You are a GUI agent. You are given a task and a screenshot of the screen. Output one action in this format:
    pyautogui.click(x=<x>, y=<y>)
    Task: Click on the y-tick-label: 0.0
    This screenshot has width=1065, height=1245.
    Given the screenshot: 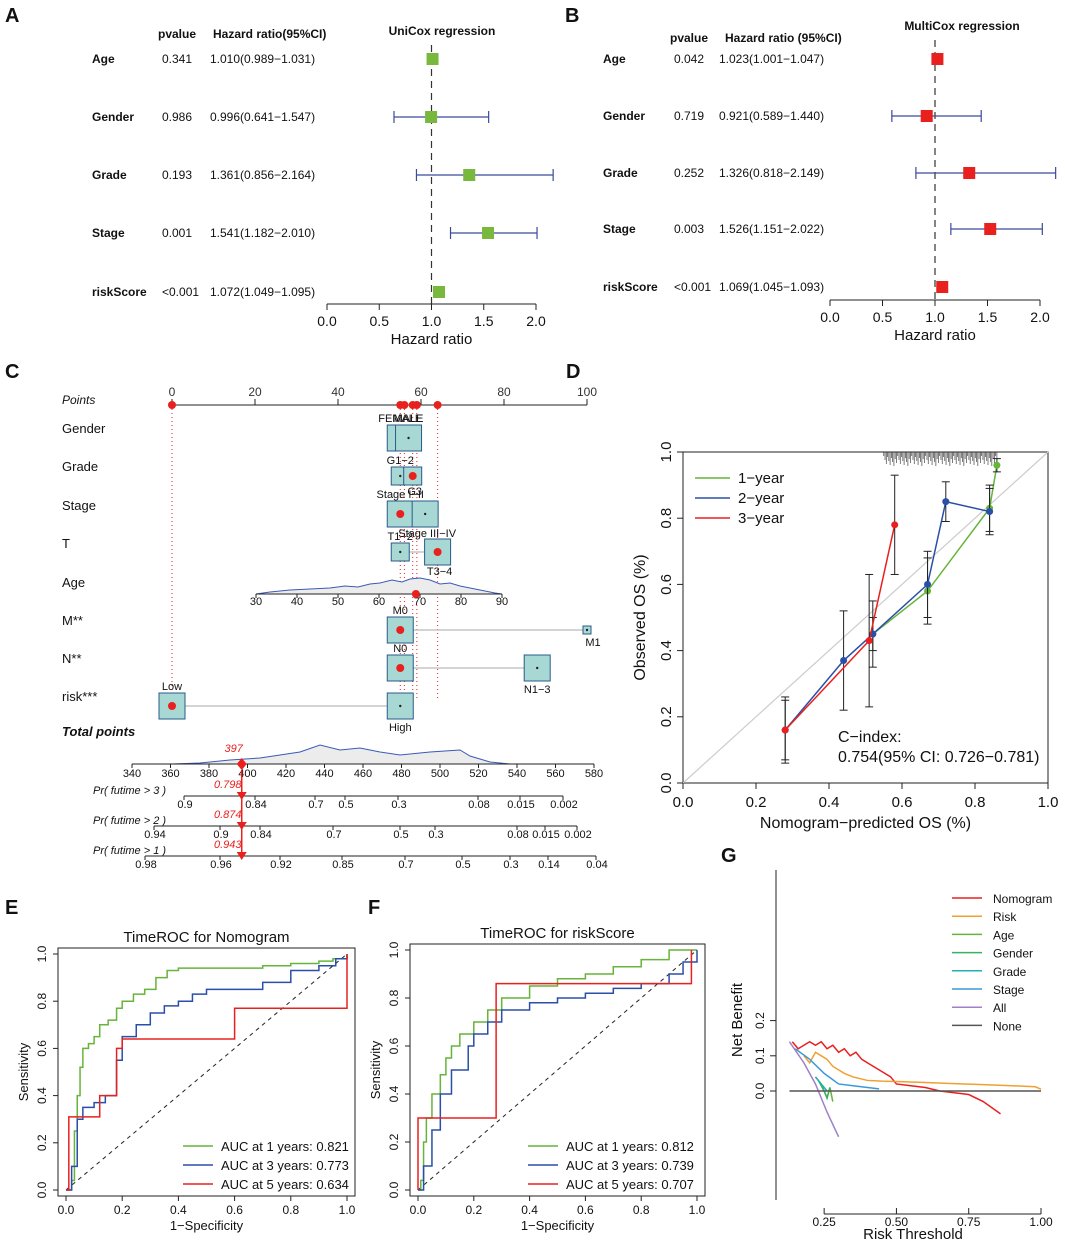 What is the action you would take?
    pyautogui.click(x=394, y=1189)
    